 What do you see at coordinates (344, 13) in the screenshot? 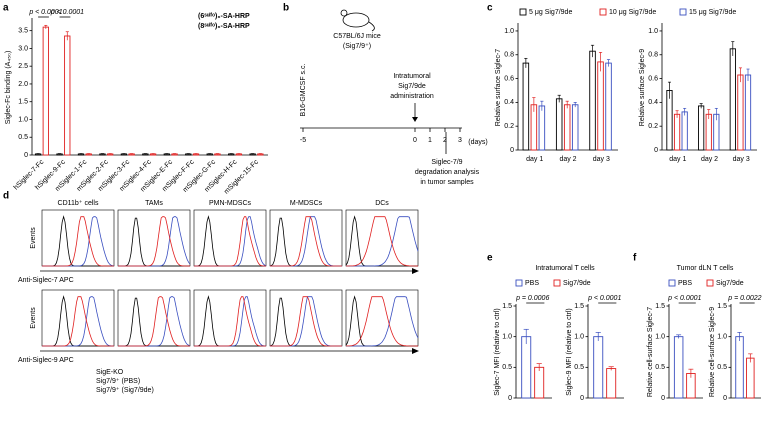
I see `mouse-ear` at bounding box center [344, 13].